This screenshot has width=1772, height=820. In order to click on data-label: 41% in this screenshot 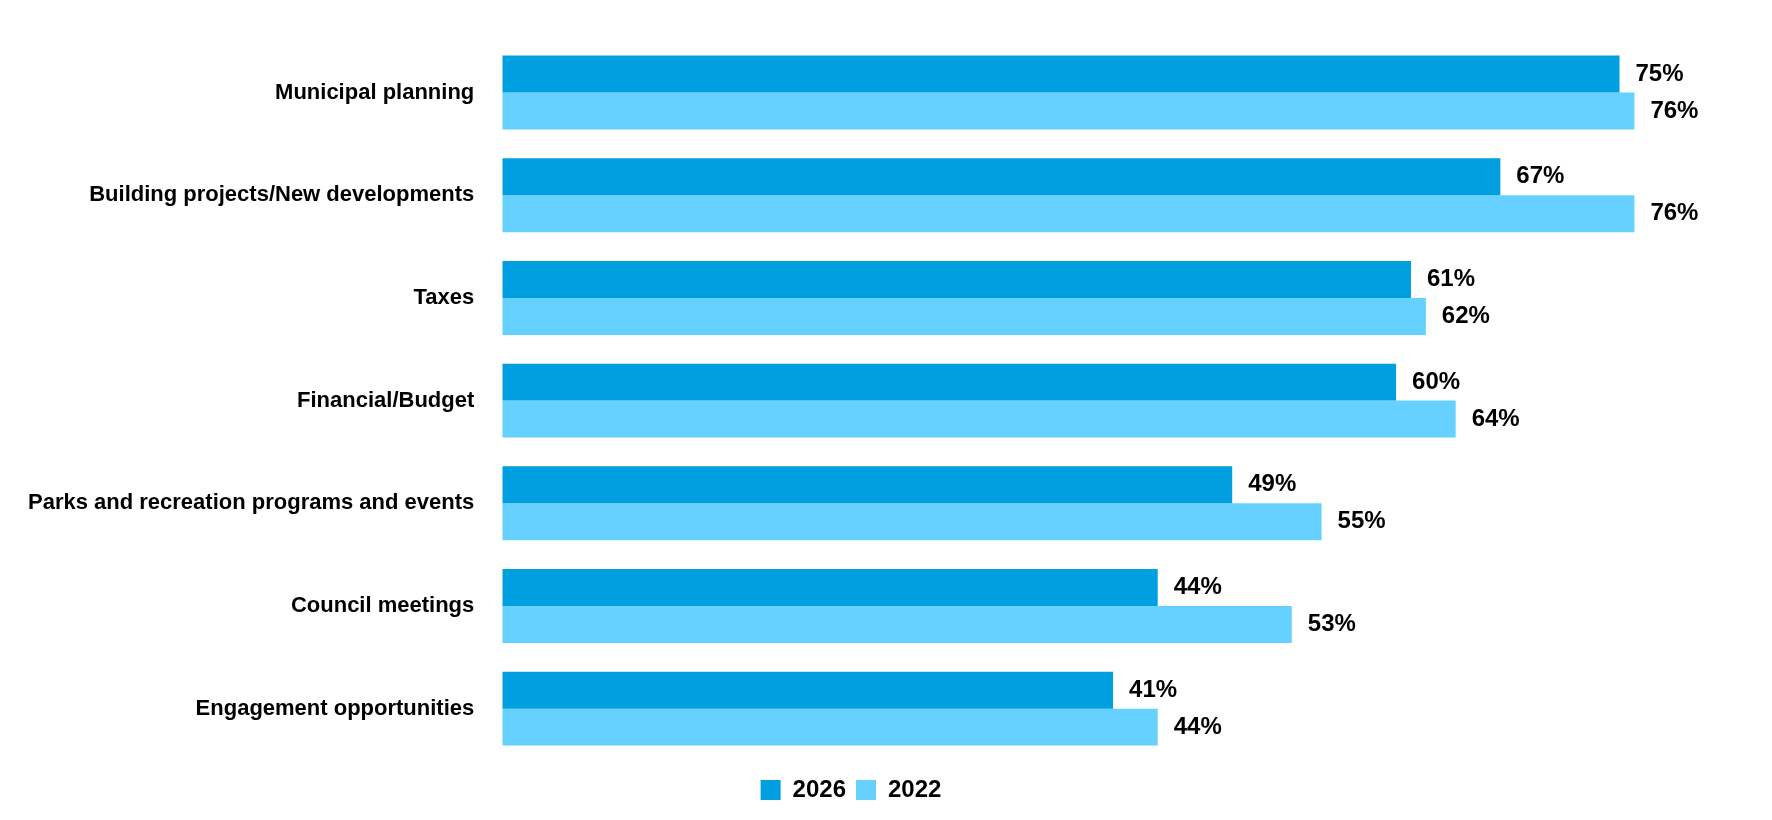, I will do `click(1153, 688)`.